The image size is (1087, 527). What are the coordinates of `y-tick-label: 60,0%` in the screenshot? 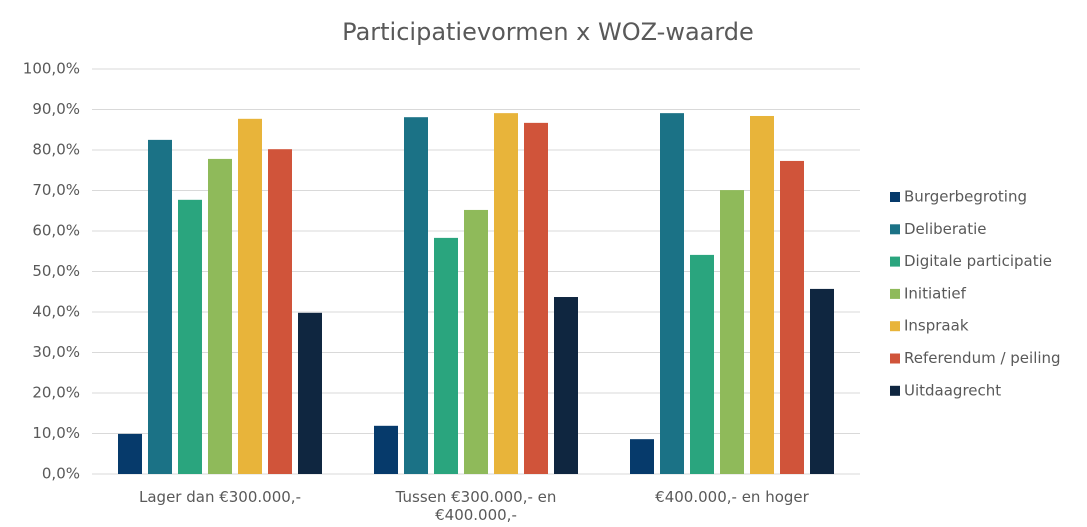 It's located at (56, 231).